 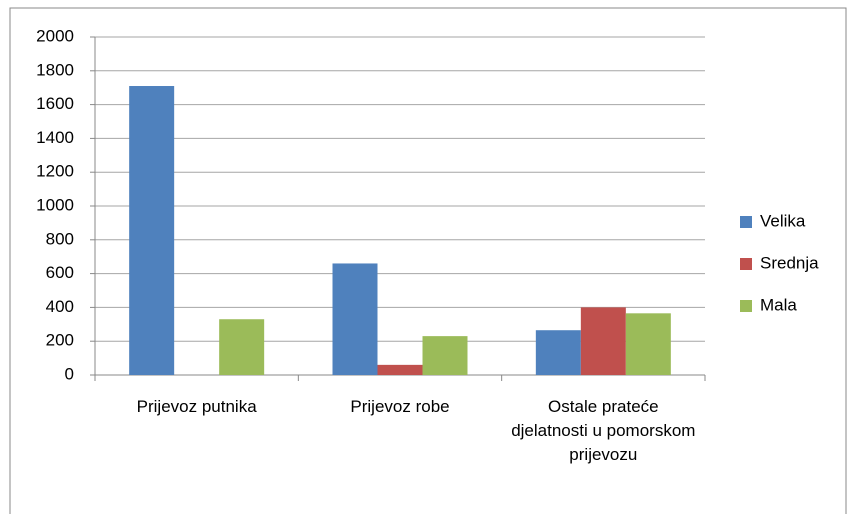 What do you see at coordinates (60, 306) in the screenshot?
I see `y-tick-label: 400` at bounding box center [60, 306].